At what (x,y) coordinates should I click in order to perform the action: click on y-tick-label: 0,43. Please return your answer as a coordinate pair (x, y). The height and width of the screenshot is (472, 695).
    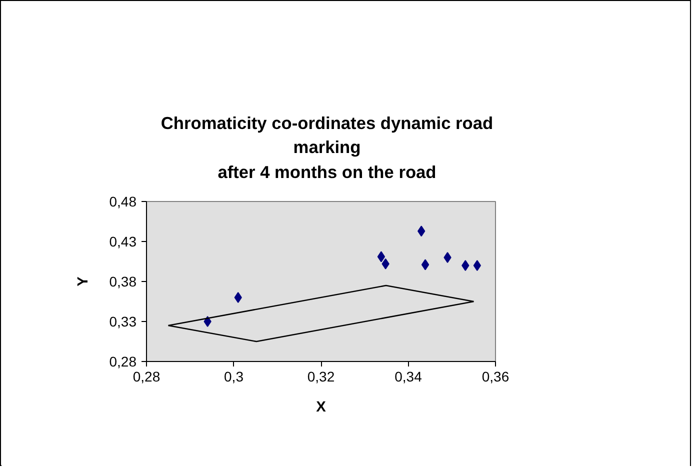
    Looking at the image, I should click on (123, 242).